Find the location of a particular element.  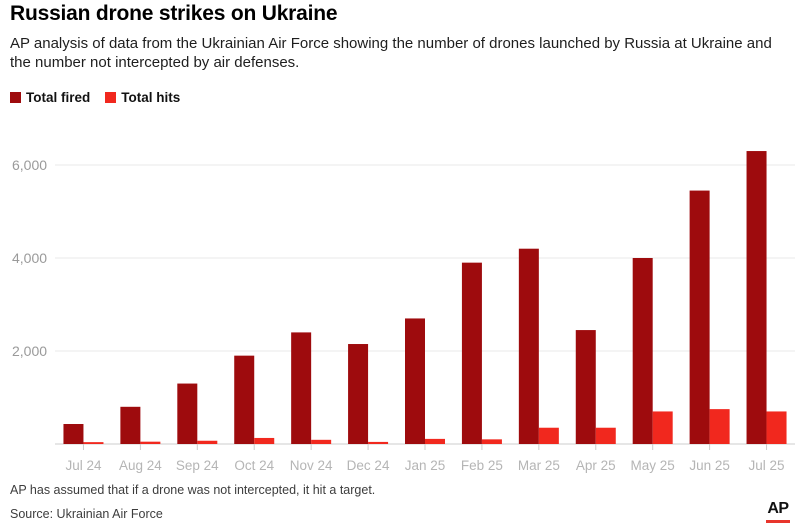

legend-label: Total fired is located at coordinates (58, 97).